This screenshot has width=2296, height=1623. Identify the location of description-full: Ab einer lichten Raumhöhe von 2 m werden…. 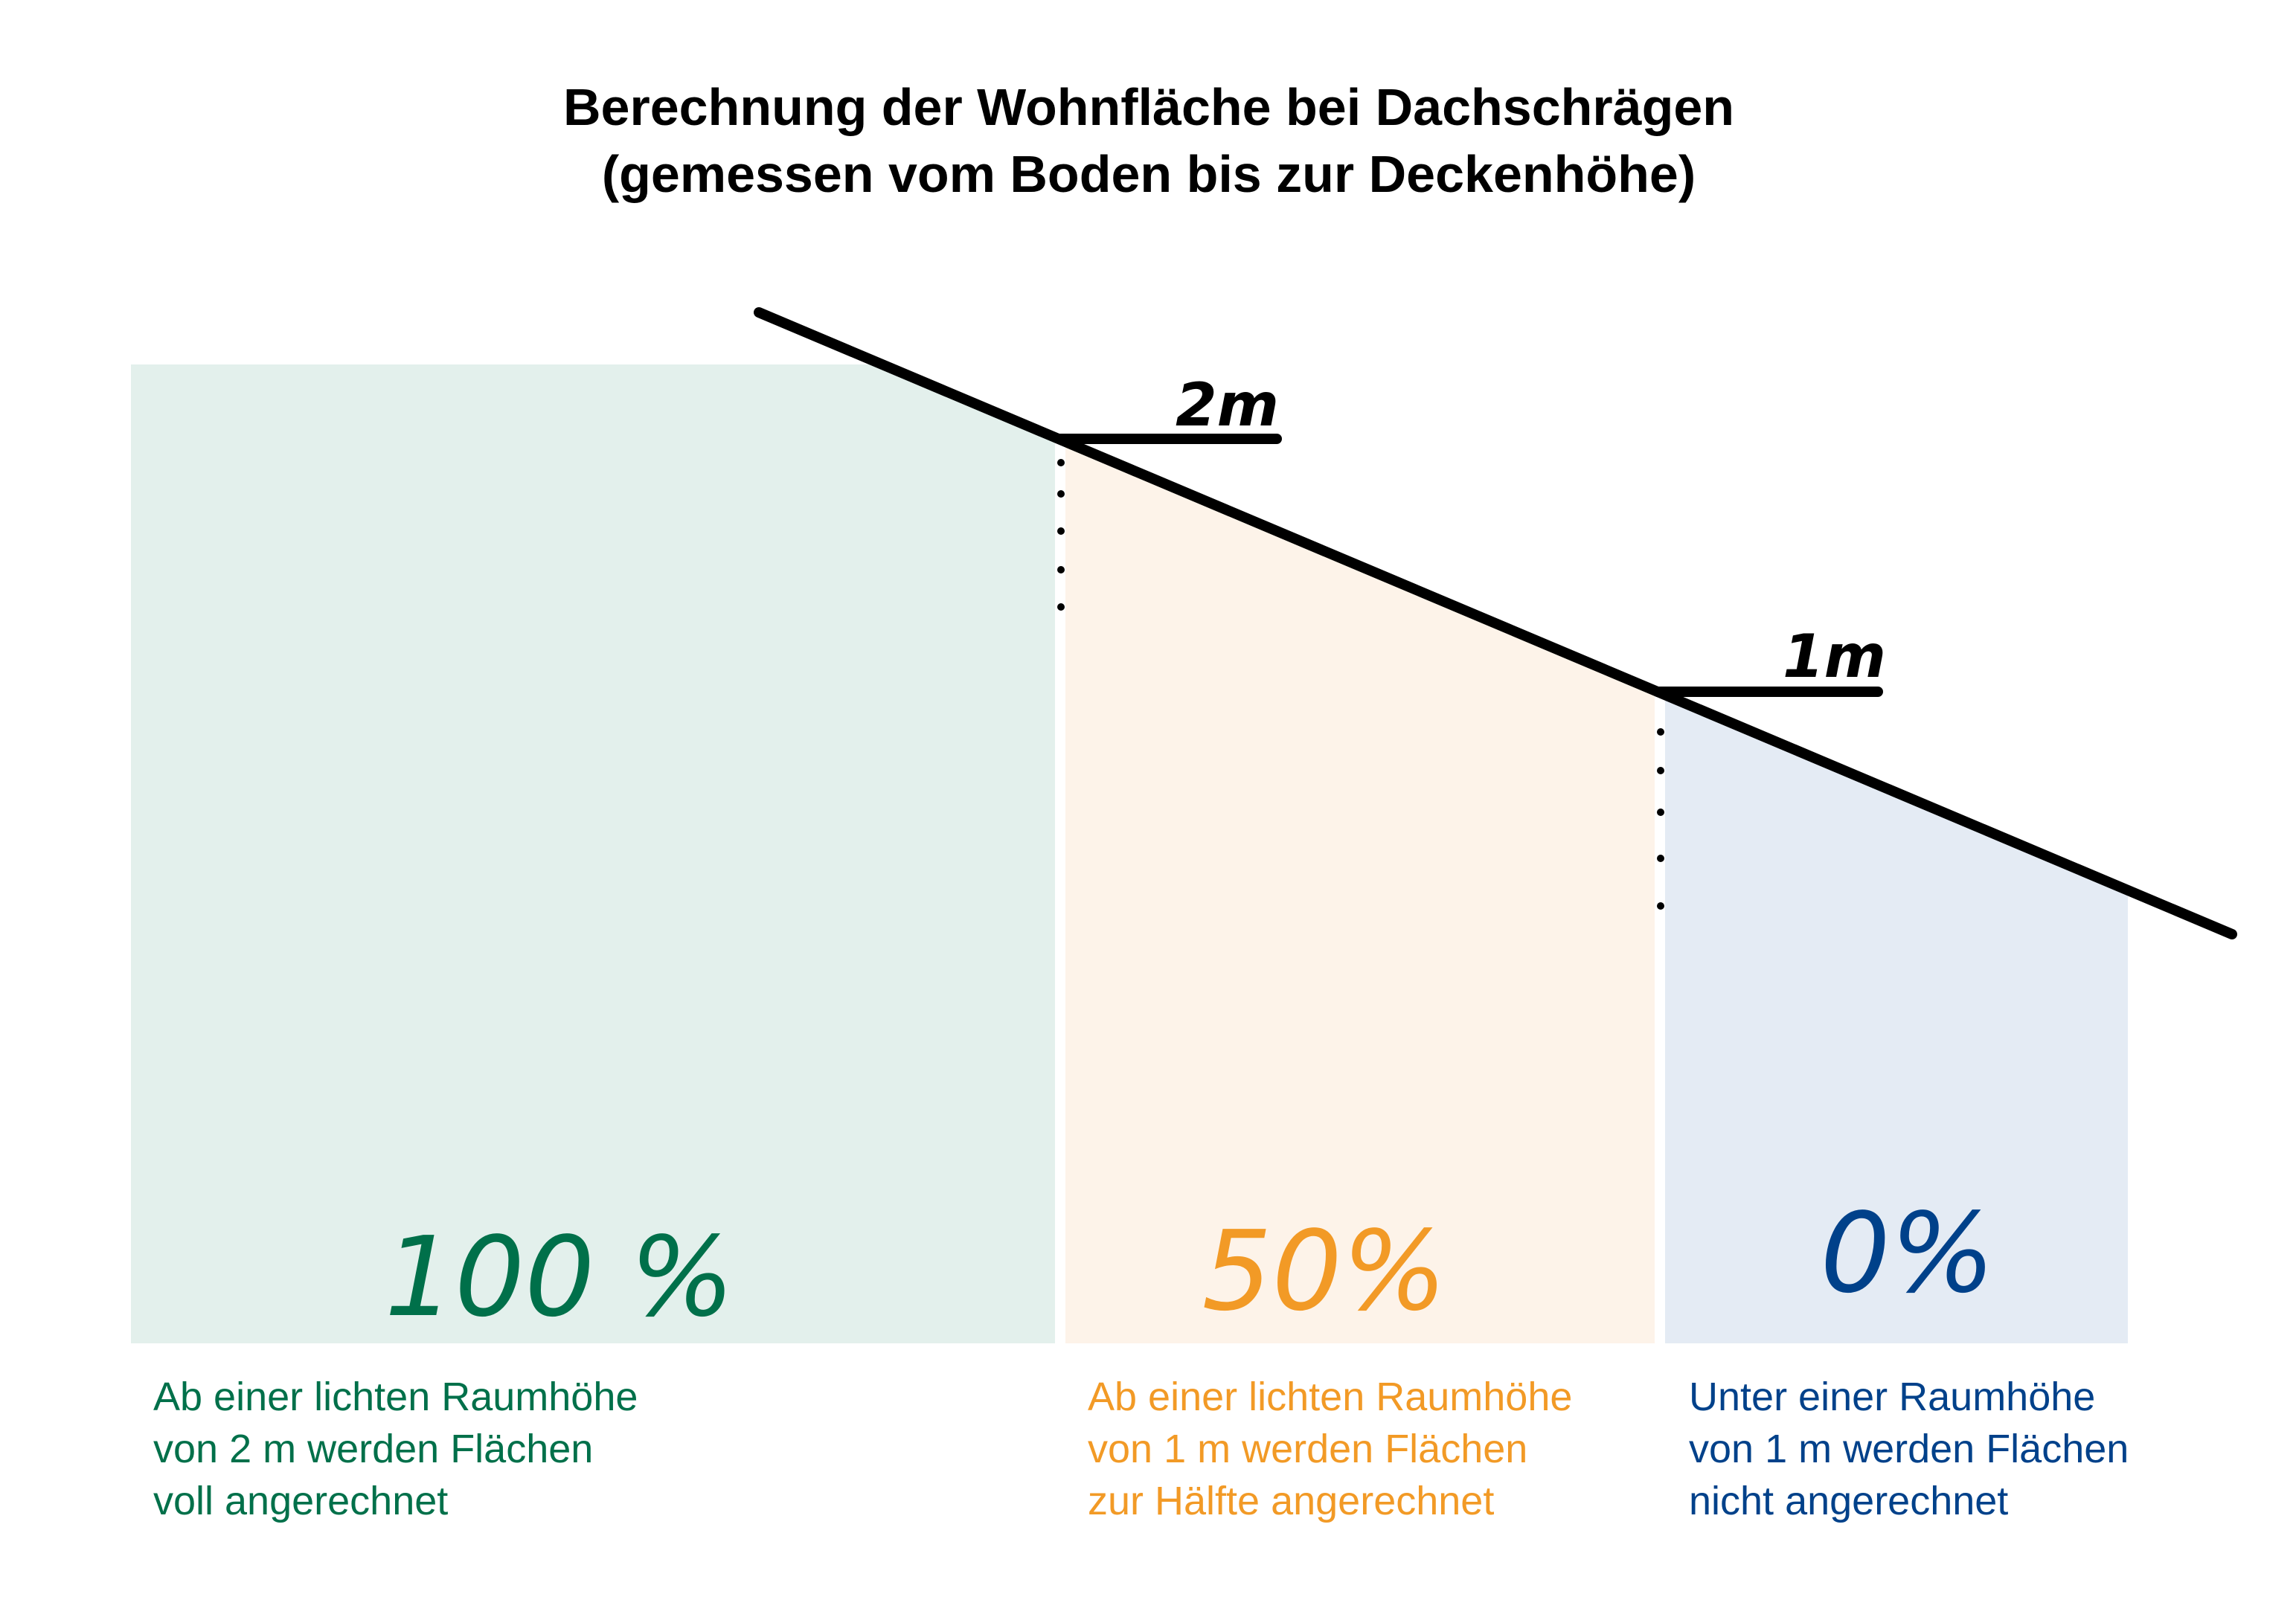
(395, 1449).